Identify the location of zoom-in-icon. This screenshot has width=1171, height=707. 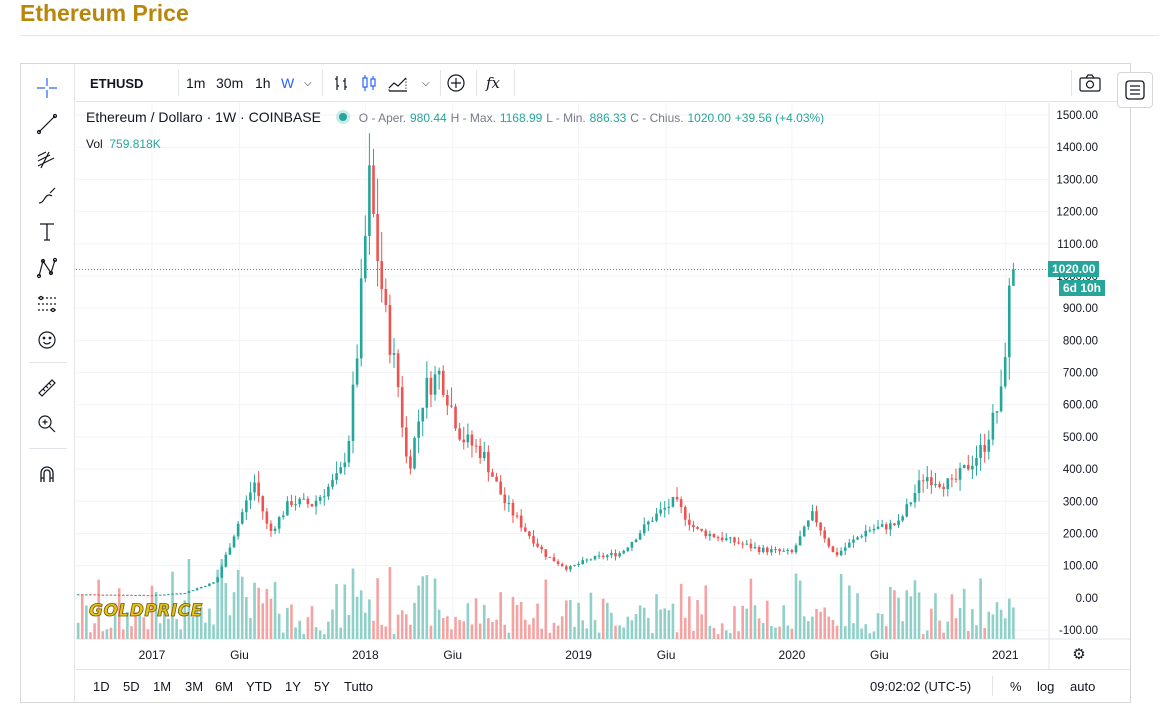
(47, 424).